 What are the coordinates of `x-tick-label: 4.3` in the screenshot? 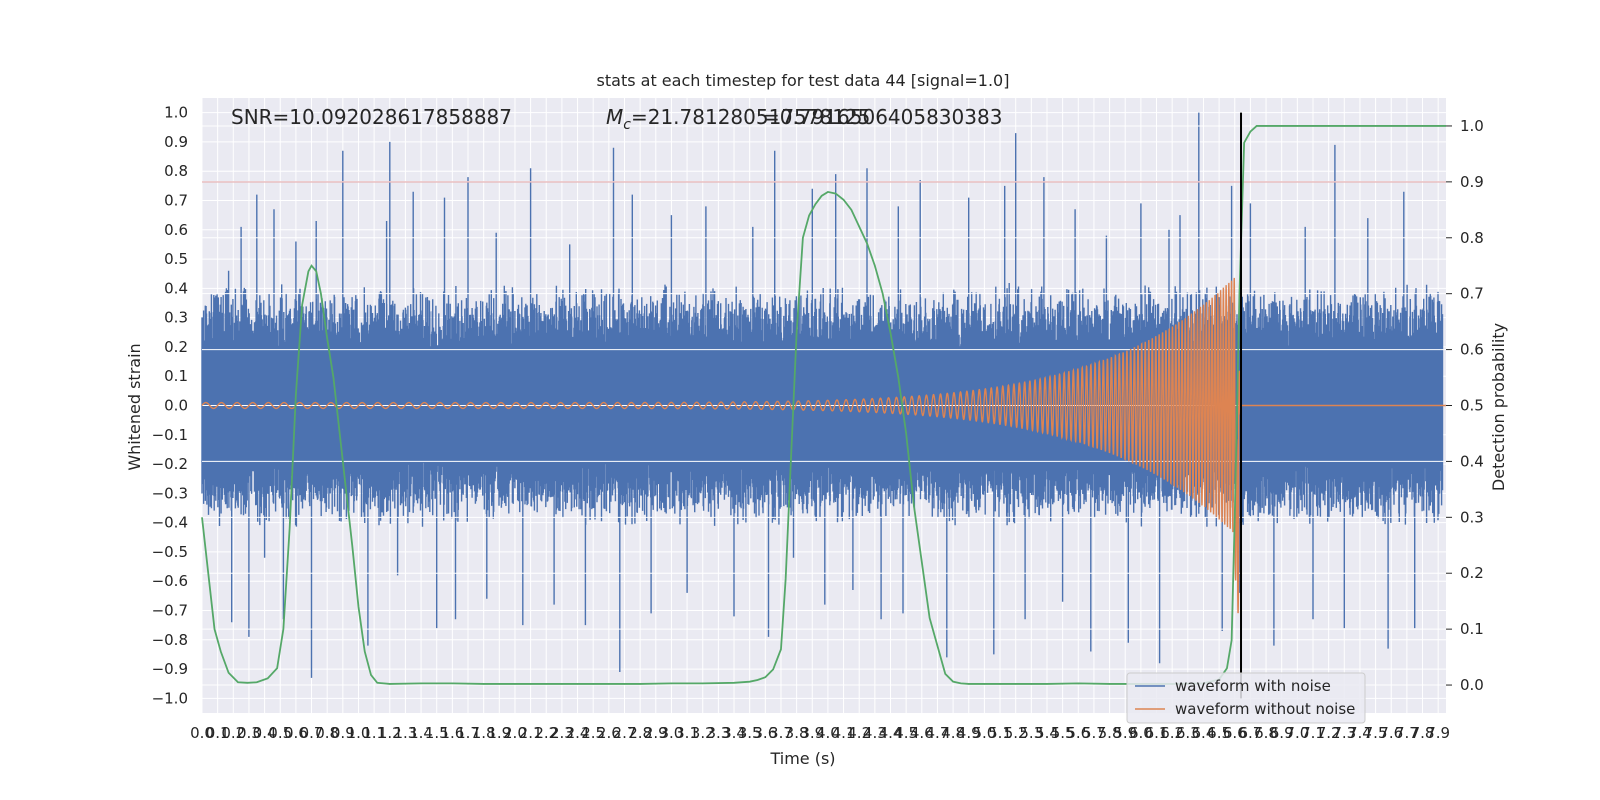 It's located at (875, 733).